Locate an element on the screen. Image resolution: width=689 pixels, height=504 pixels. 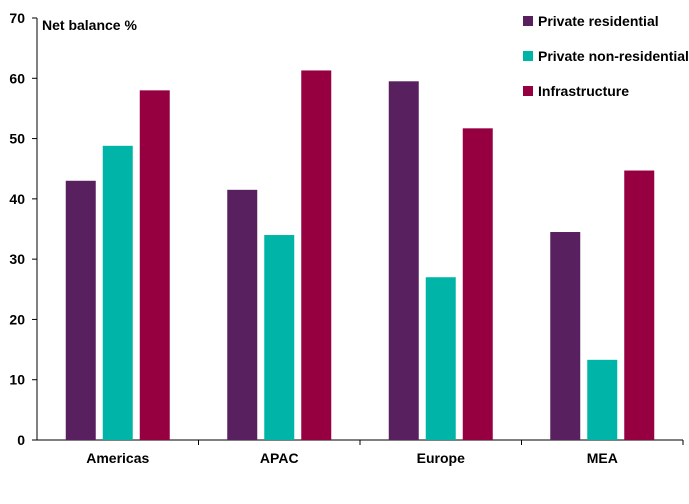
bar-private-residential-europe is located at coordinates (403, 261).